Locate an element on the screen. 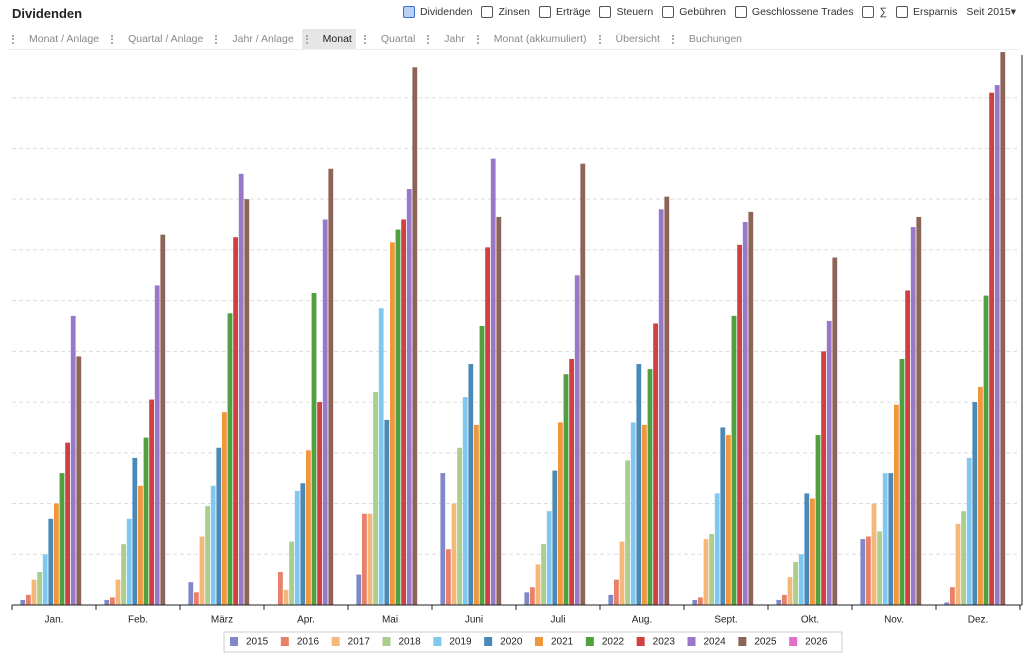  tab: Jahr / Anlage is located at coordinates (254, 39).